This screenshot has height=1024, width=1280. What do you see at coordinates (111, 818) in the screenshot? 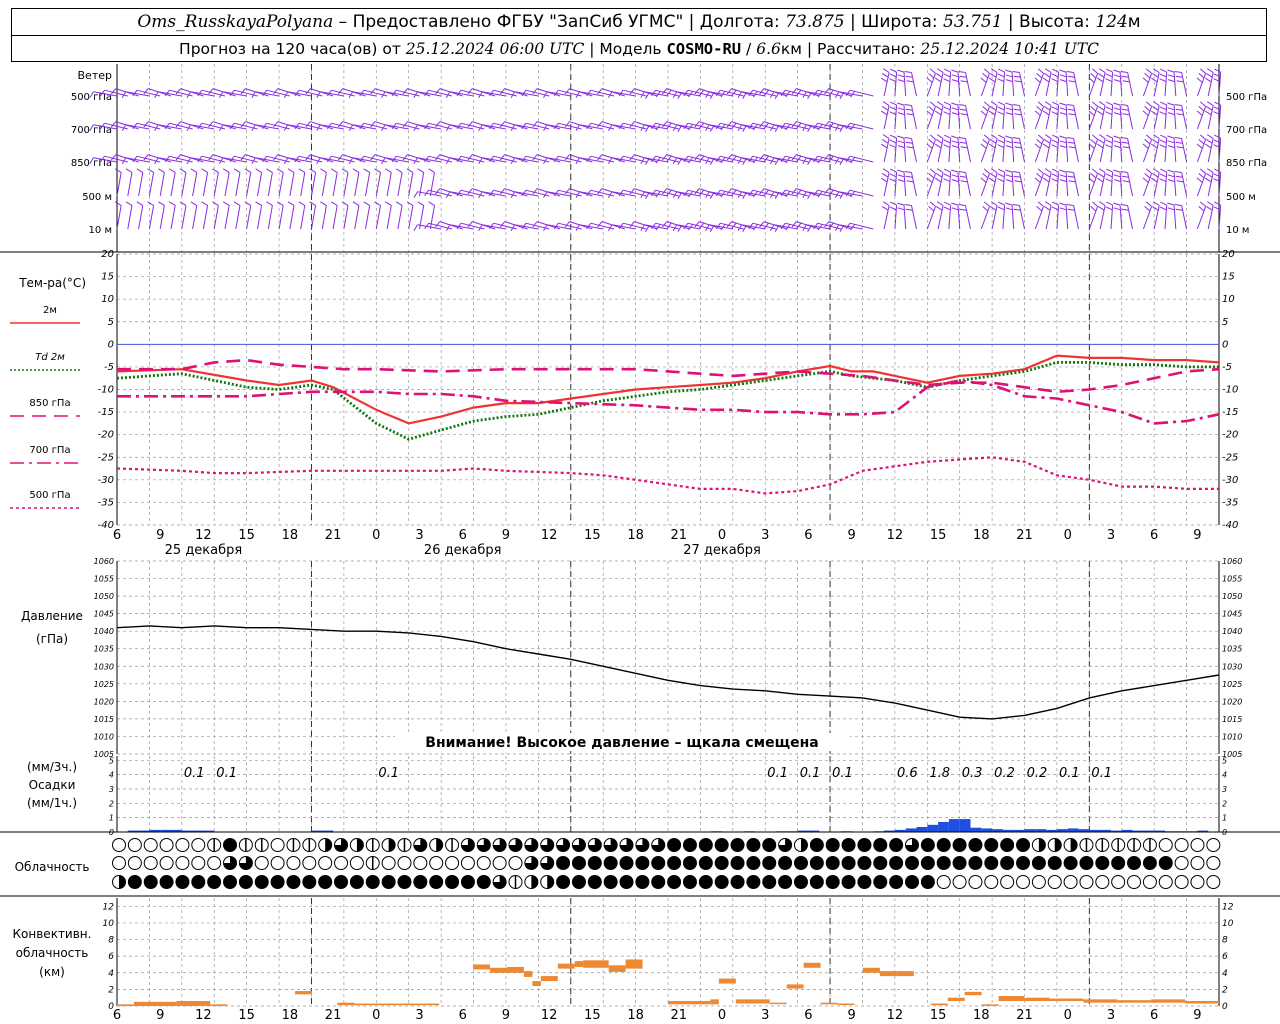
I see `y-tick-label-left: 1` at bounding box center [111, 818].